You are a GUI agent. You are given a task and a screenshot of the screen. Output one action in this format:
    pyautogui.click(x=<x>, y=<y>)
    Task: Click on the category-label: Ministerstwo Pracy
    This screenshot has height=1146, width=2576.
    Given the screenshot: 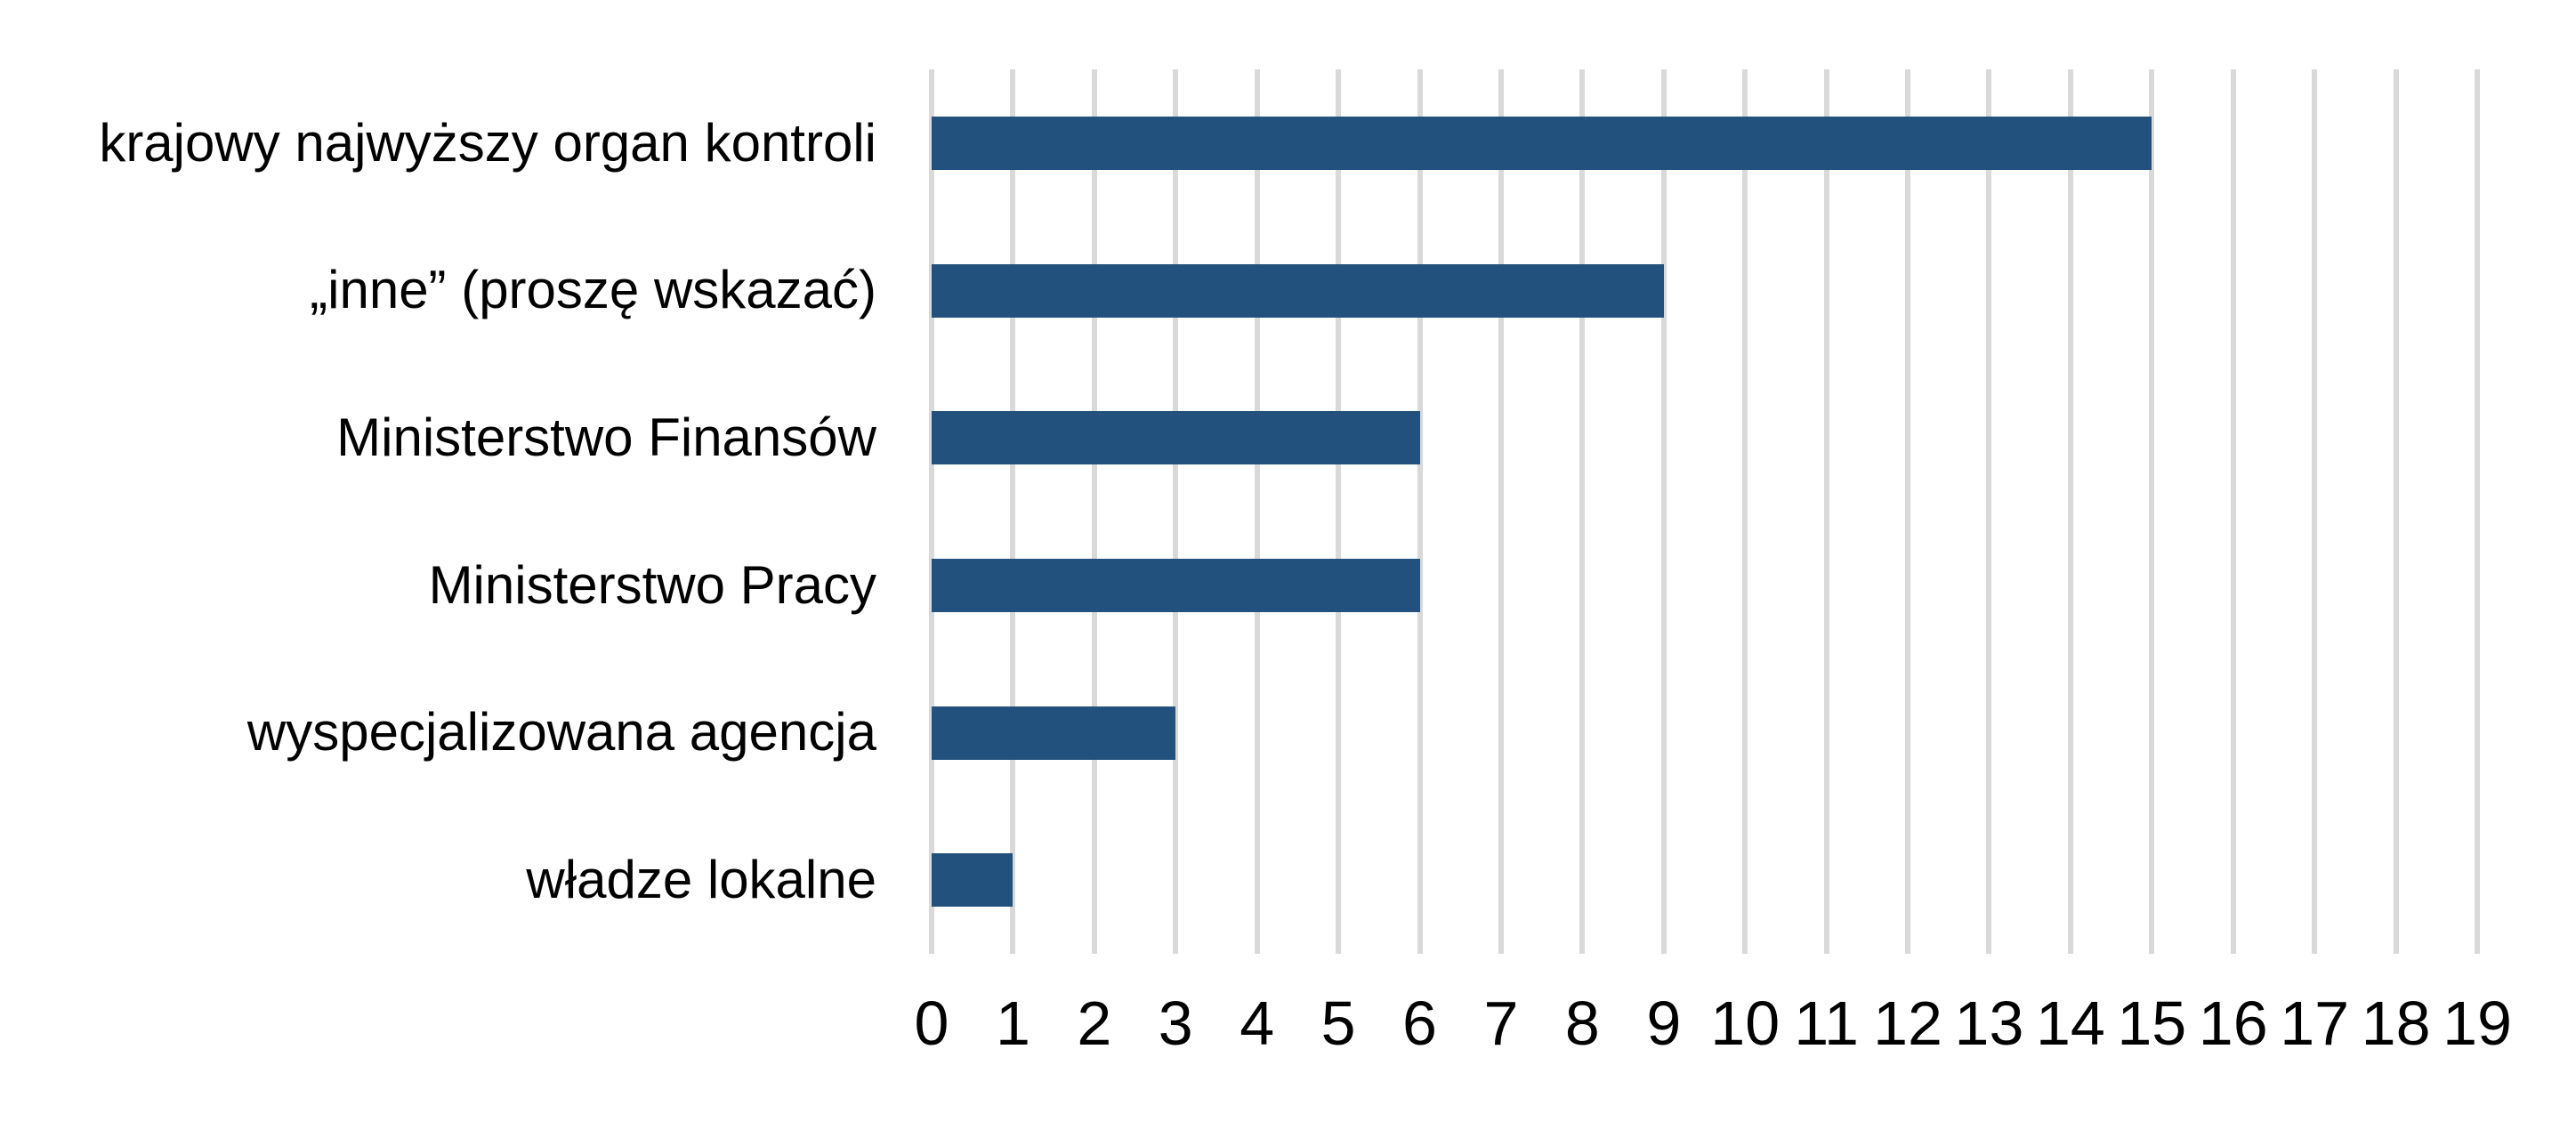 What is the action you would take?
    pyautogui.click(x=652, y=584)
    